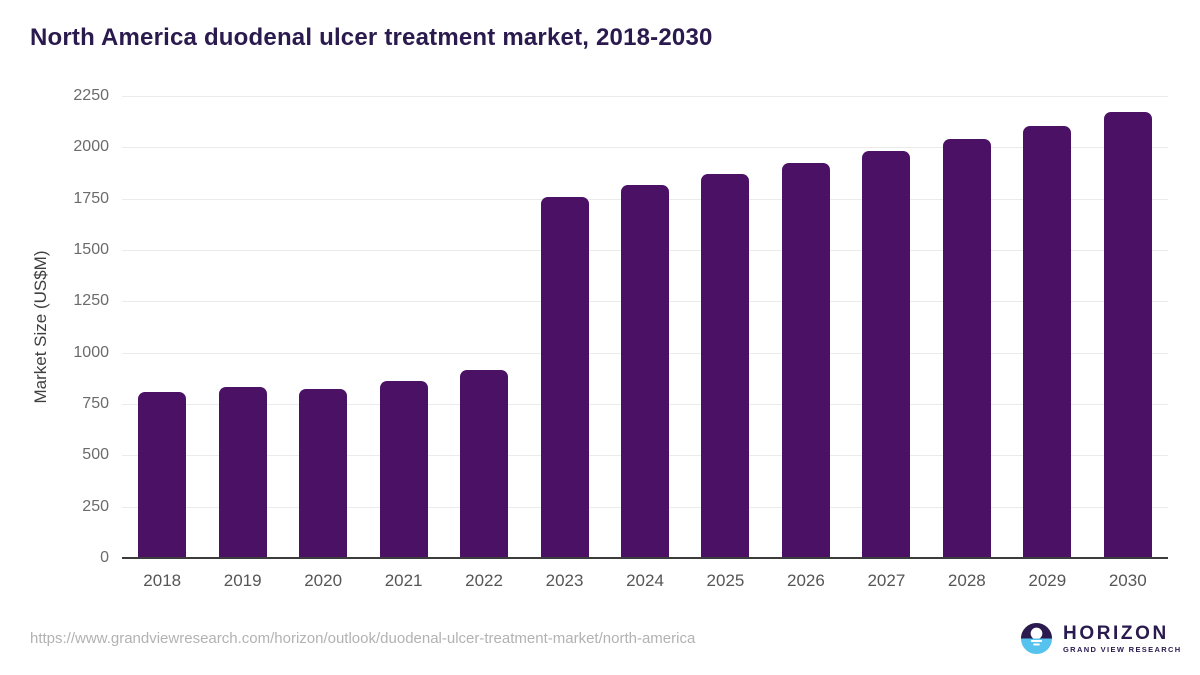 The height and width of the screenshot is (675, 1200). Describe the element at coordinates (91, 249) in the screenshot. I see `y-tick-label-1500: 1500` at that location.